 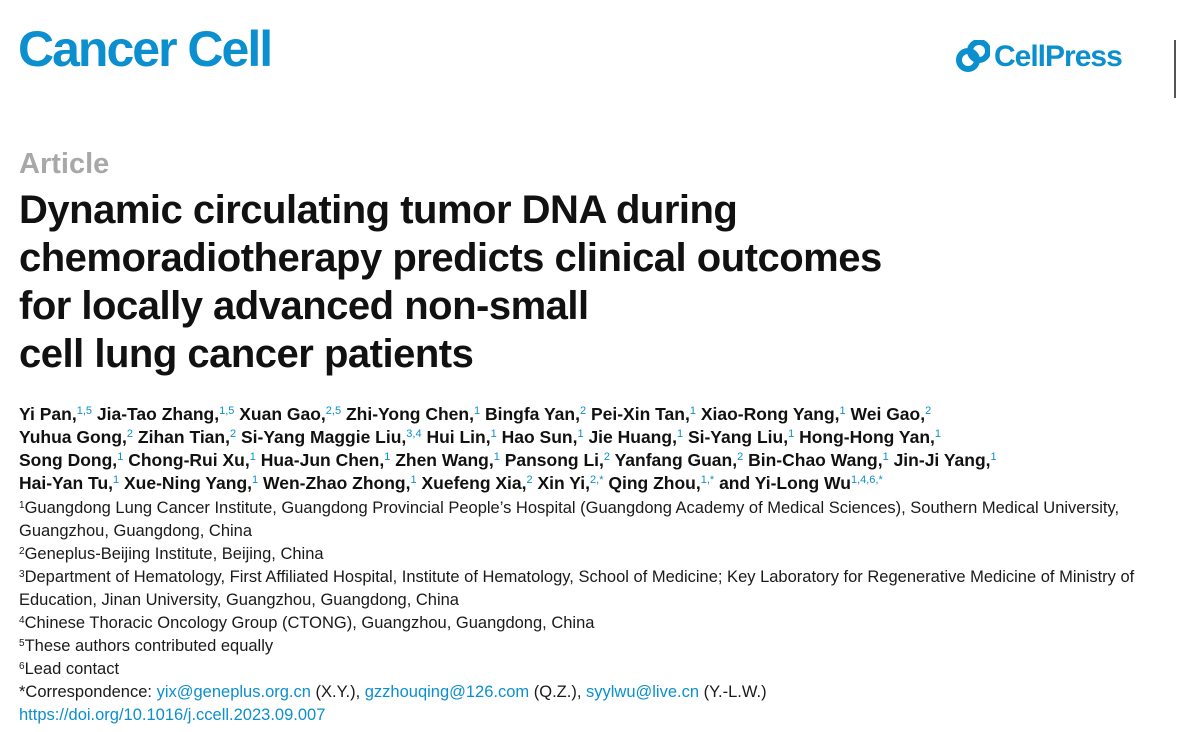 I want to click on publisher-name: CellPress, so click(x=1058, y=56).